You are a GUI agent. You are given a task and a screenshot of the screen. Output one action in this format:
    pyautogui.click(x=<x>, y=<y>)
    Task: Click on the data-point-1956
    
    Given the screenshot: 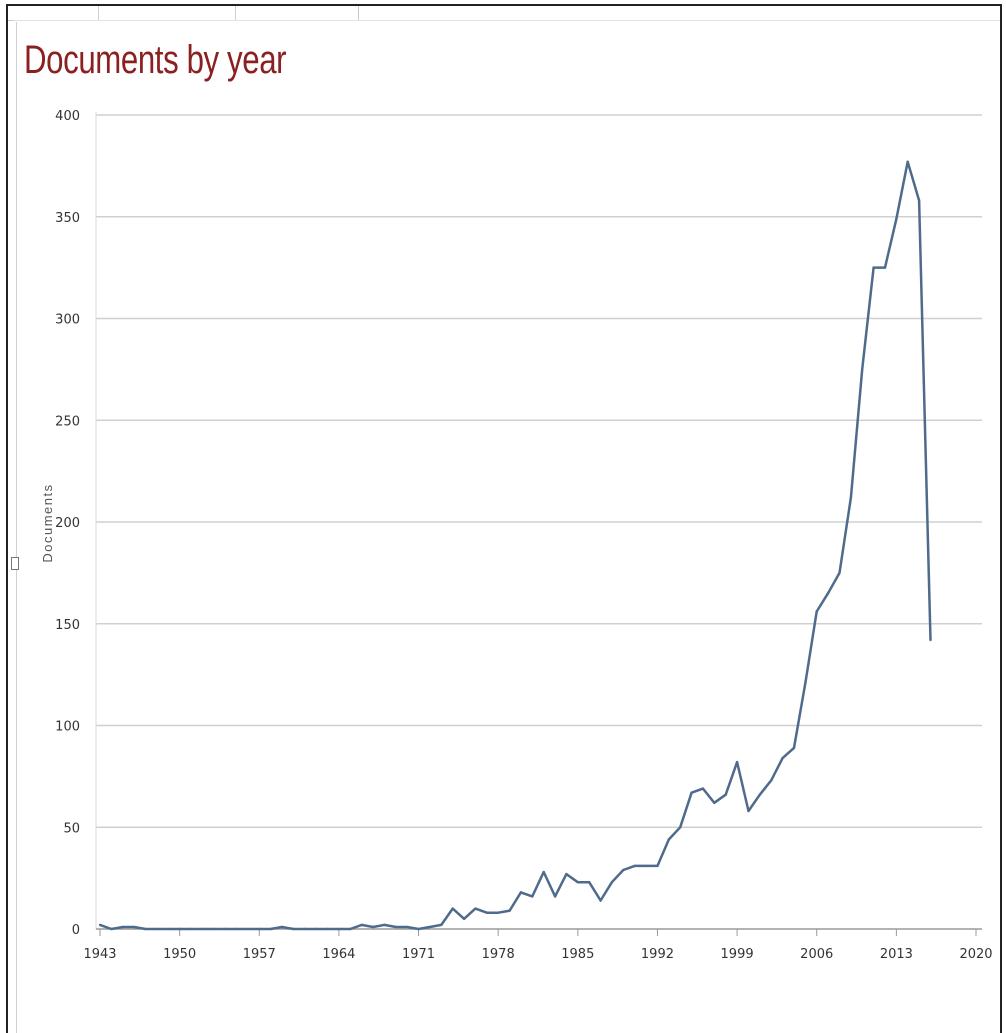 What is the action you would take?
    pyautogui.click(x=248, y=929)
    